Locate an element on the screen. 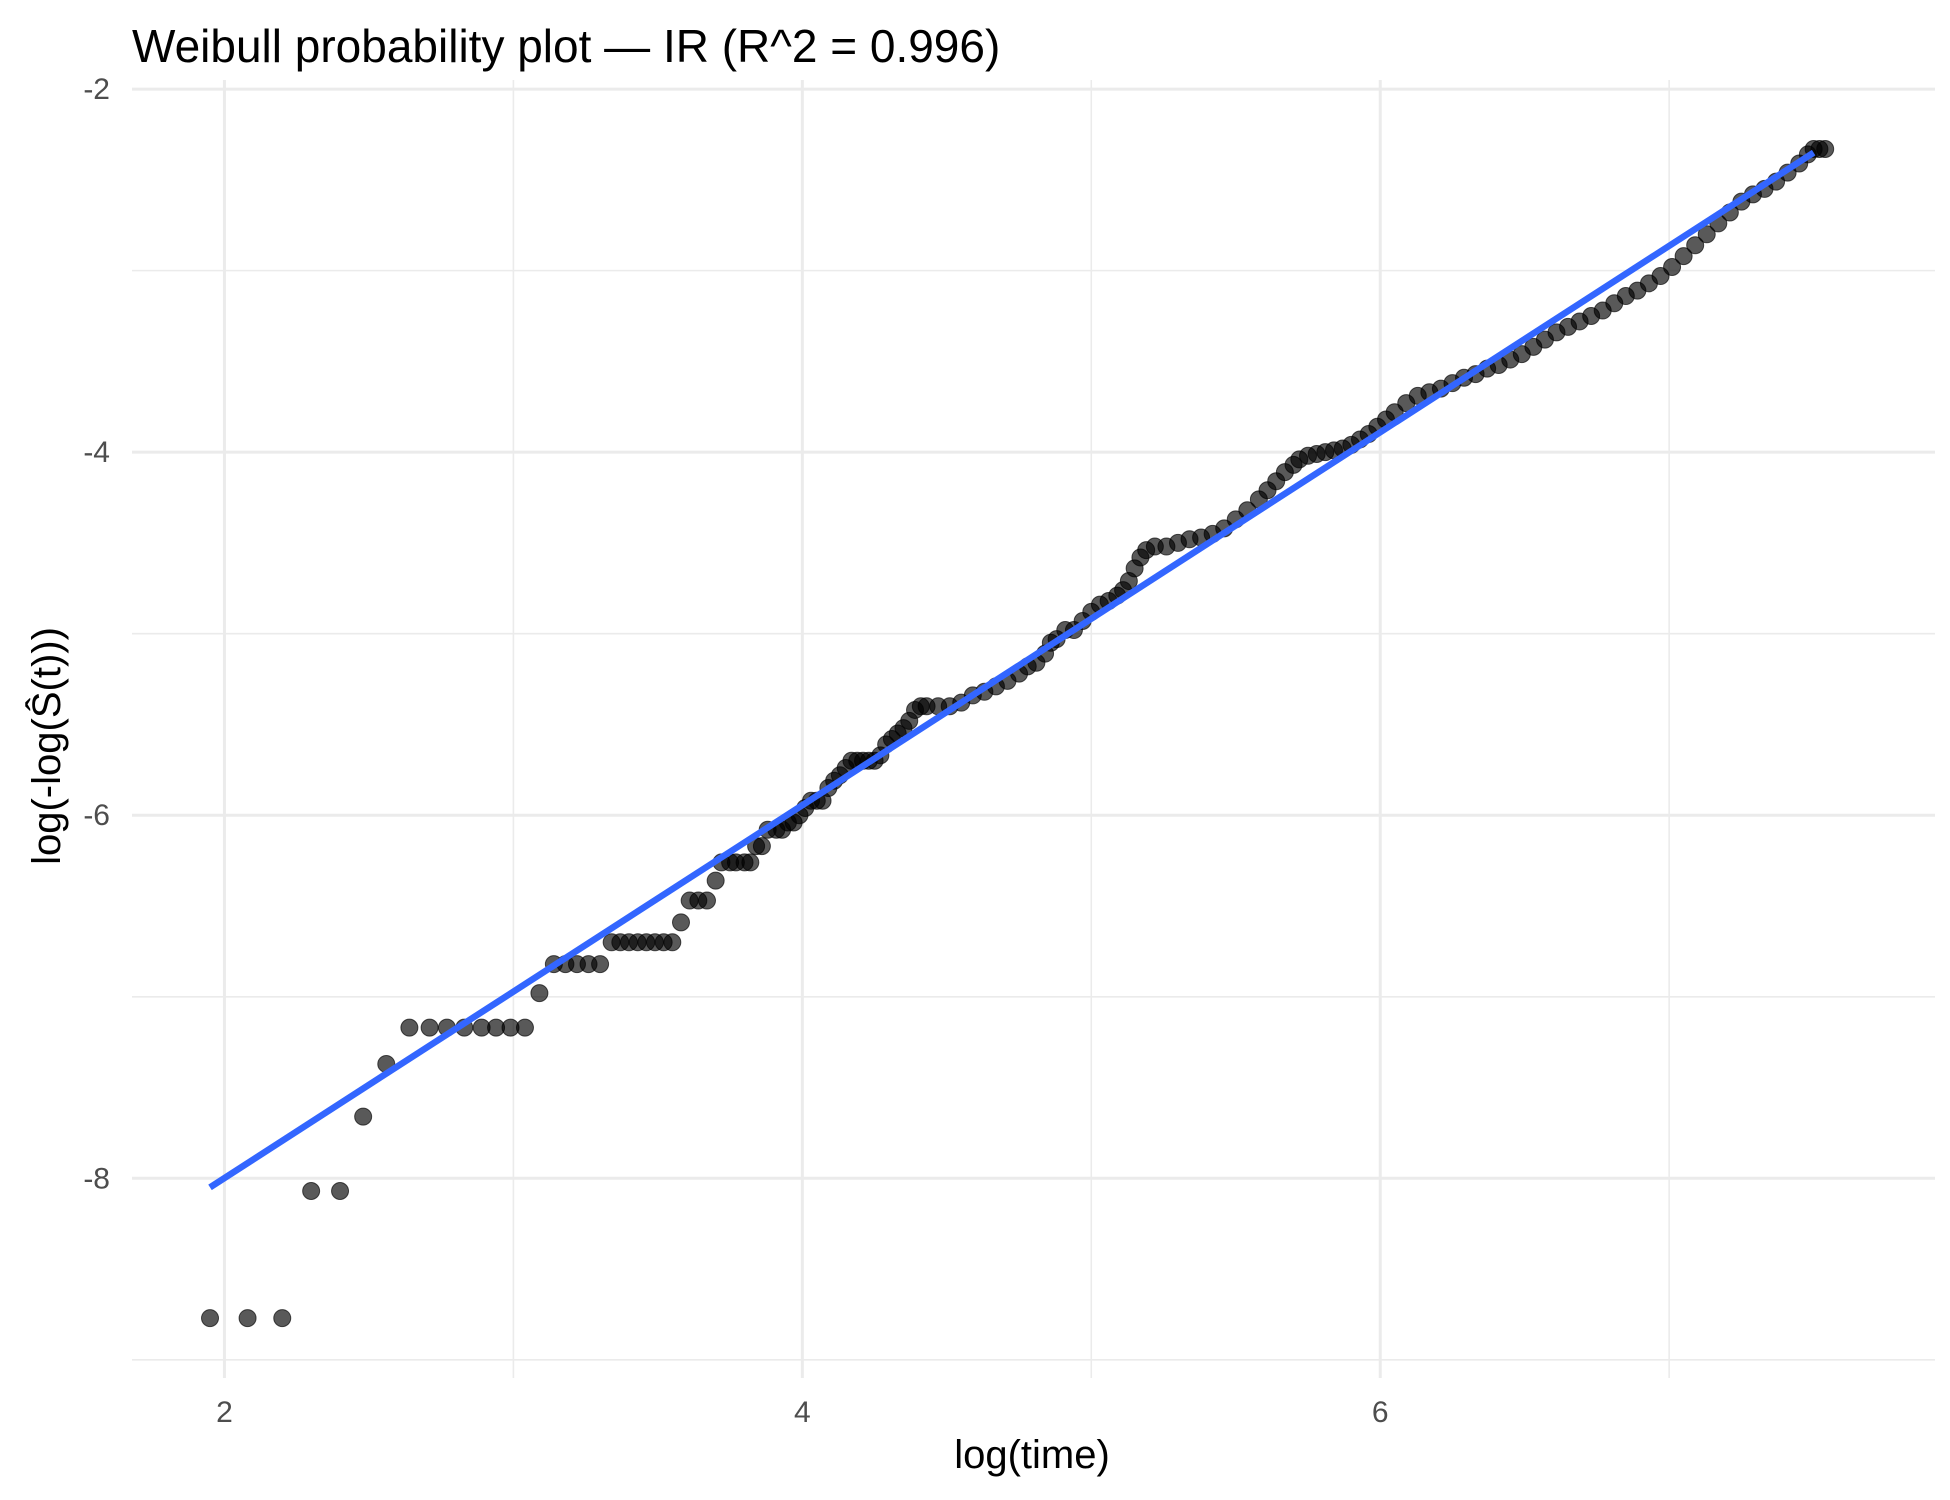 The image size is (1950, 1500). y-tick-label: -2 is located at coordinates (96, 89).